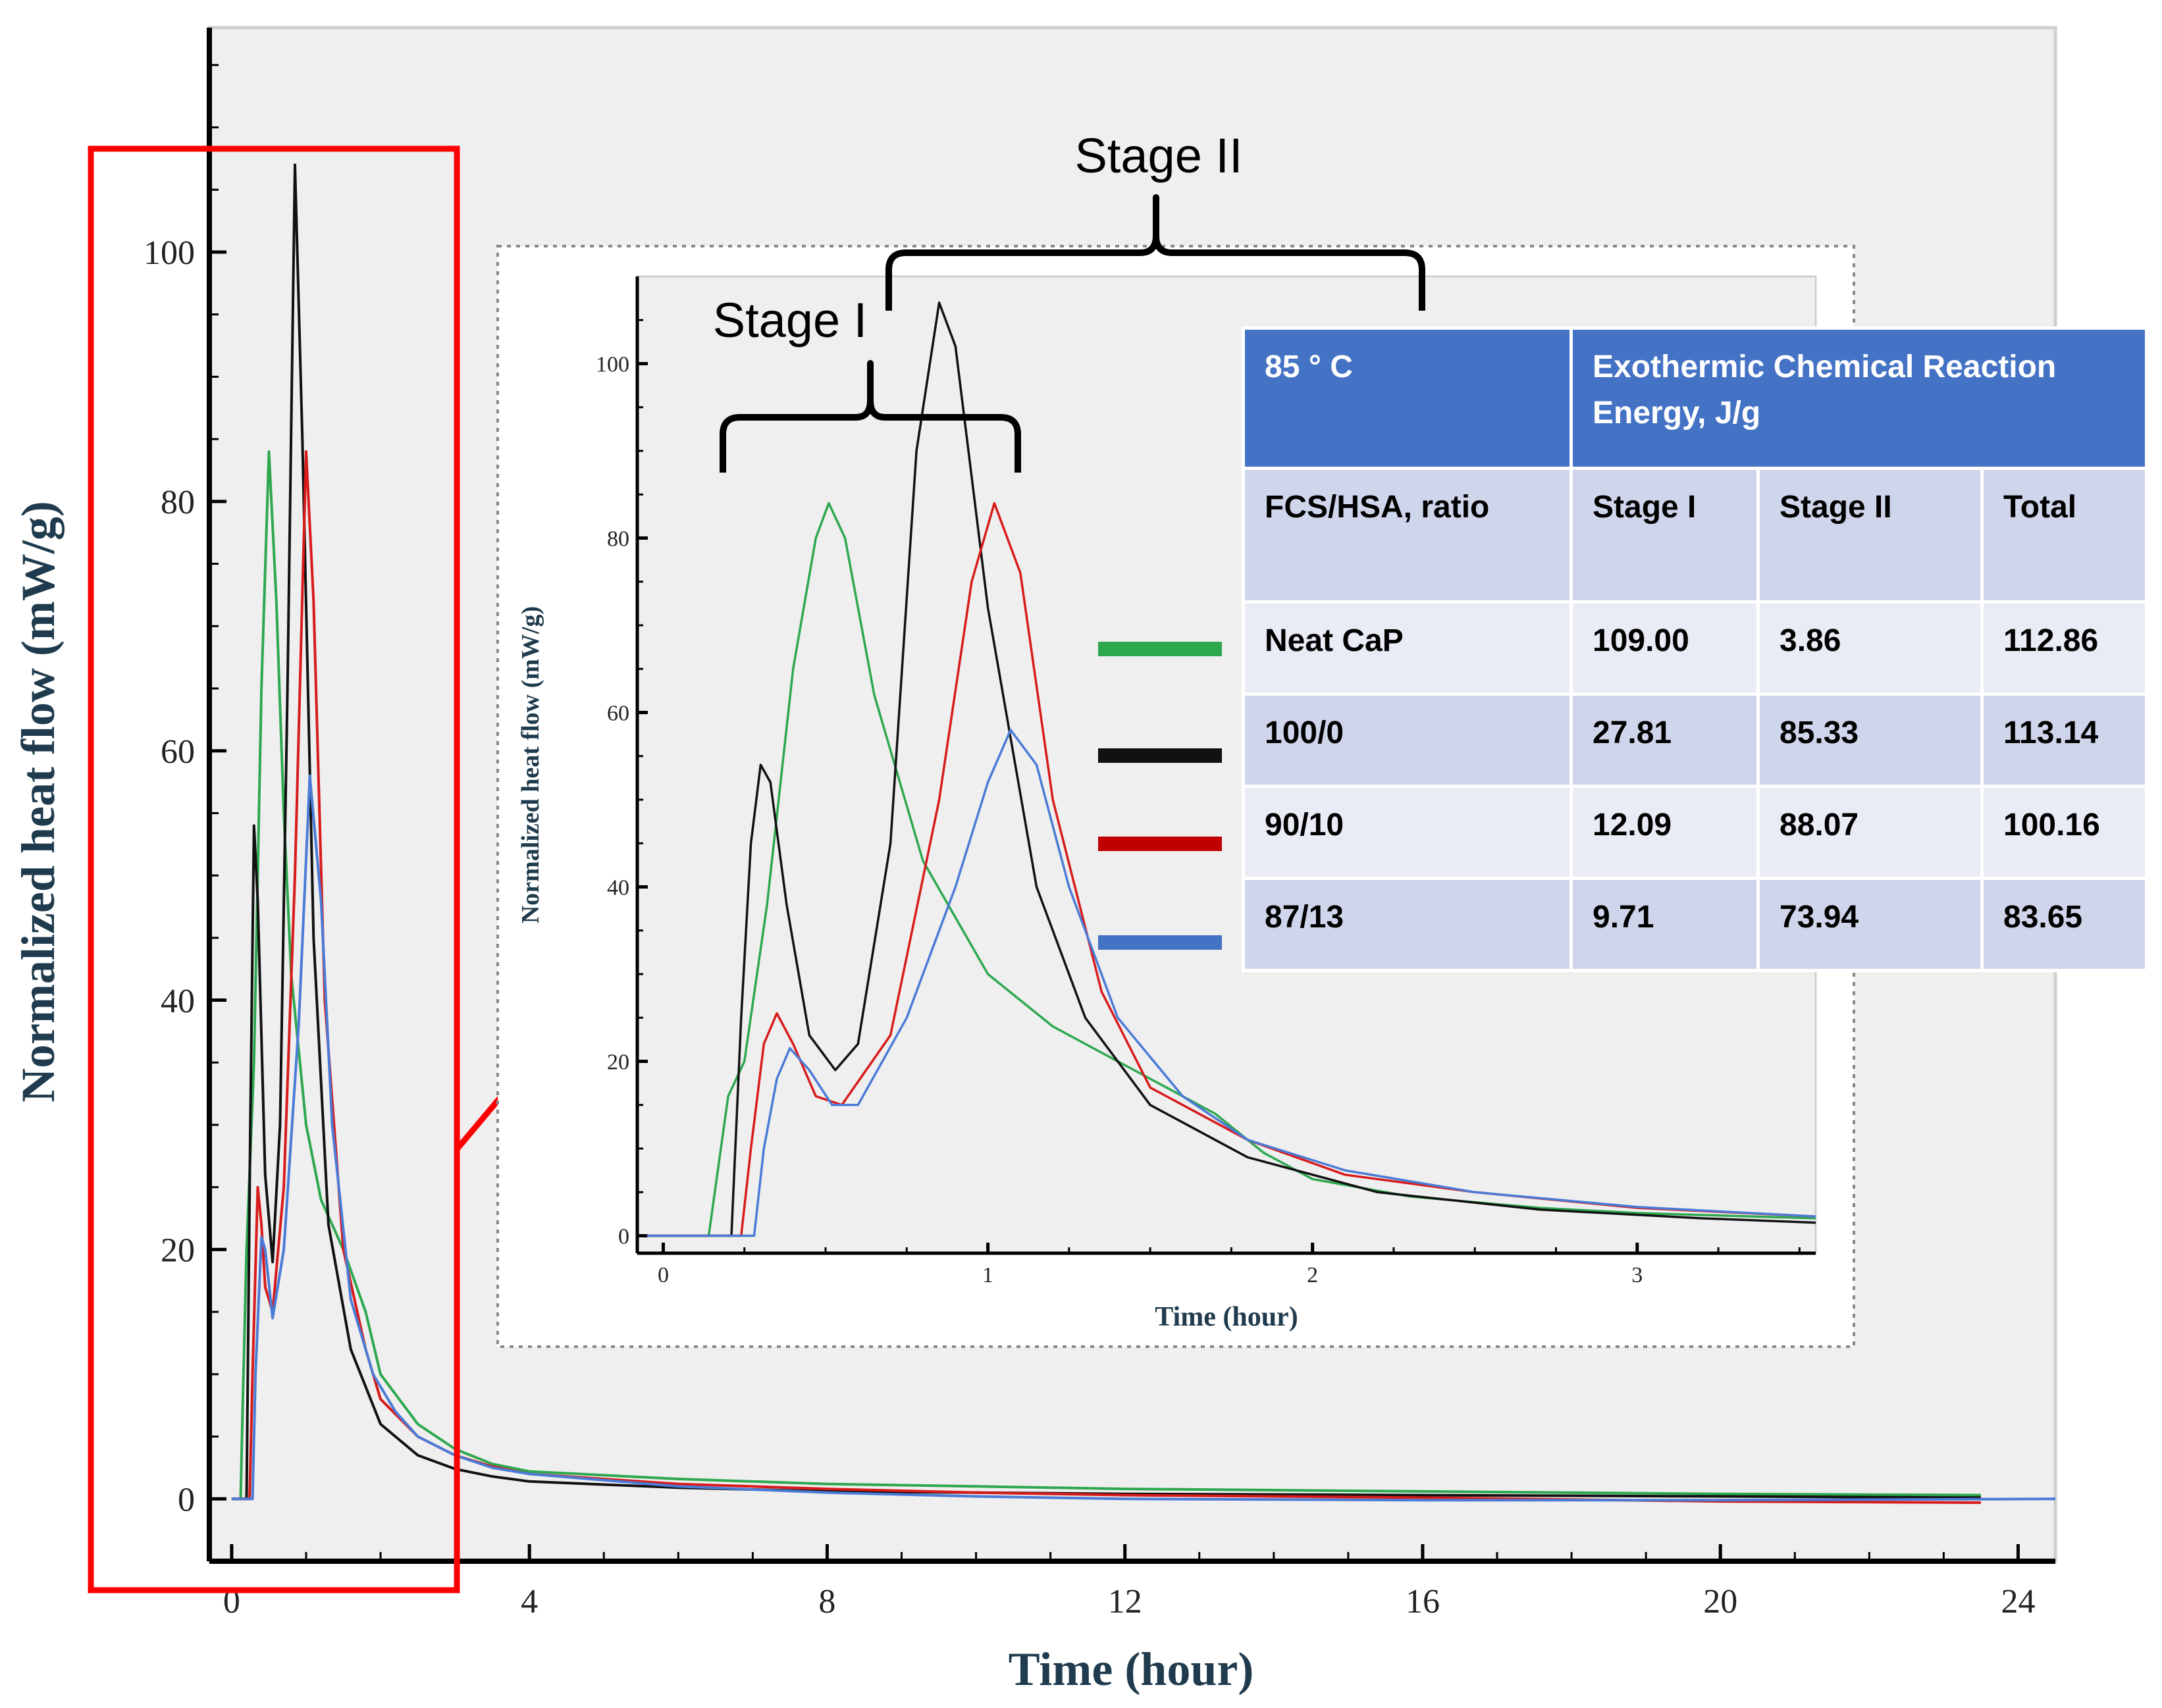 This screenshot has width=2162, height=1708. What do you see at coordinates (2064, 924) in the screenshot?
I see `row-total: 83.65` at bounding box center [2064, 924].